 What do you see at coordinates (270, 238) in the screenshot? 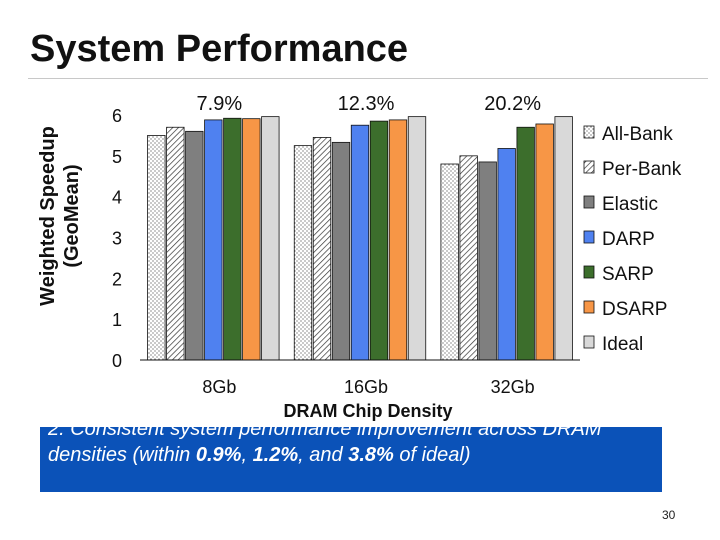
I see `bar-ideal-8gb` at bounding box center [270, 238].